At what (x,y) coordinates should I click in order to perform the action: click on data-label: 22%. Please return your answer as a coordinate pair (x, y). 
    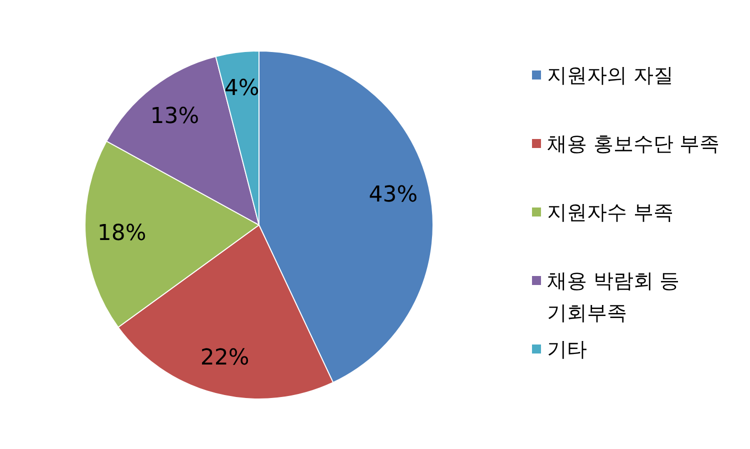
    Looking at the image, I should click on (225, 358).